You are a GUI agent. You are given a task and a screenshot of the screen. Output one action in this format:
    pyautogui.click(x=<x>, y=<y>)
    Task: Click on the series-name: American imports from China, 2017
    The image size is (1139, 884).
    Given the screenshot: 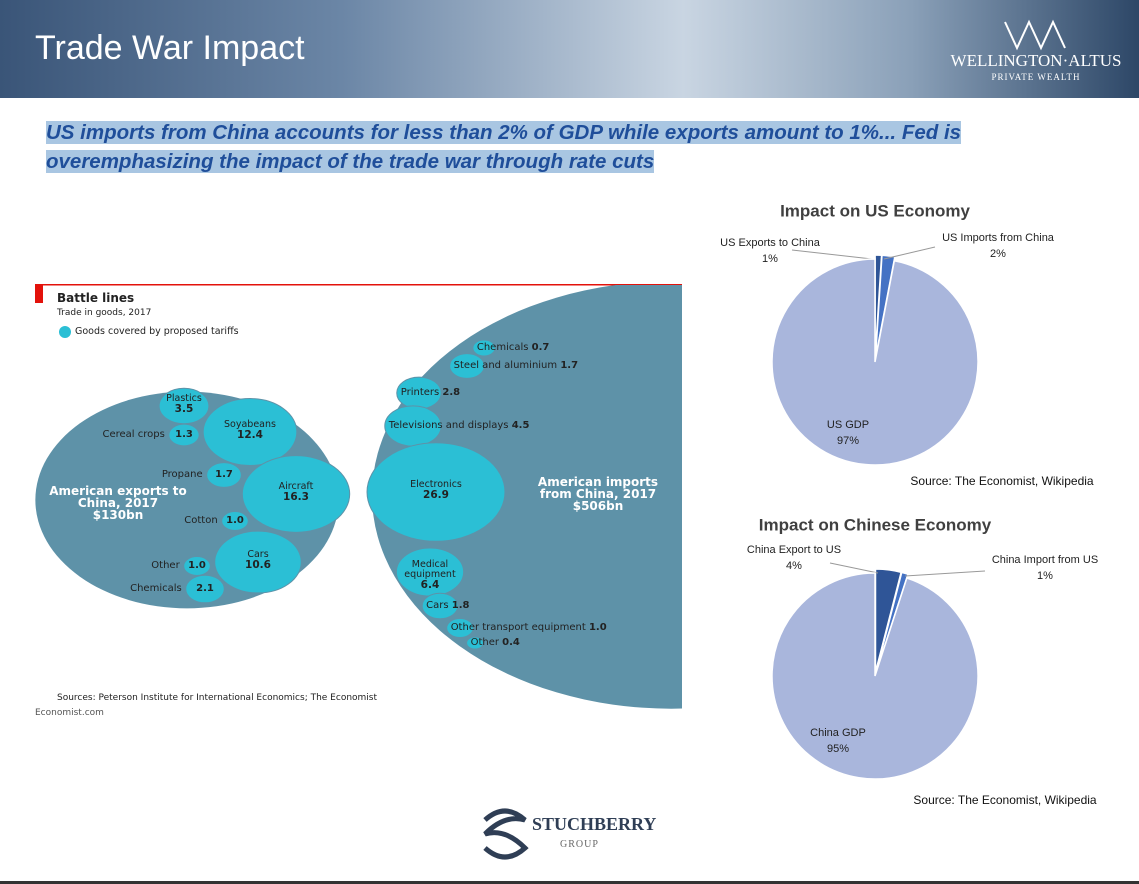 What is the action you would take?
    pyautogui.click(x=598, y=488)
    